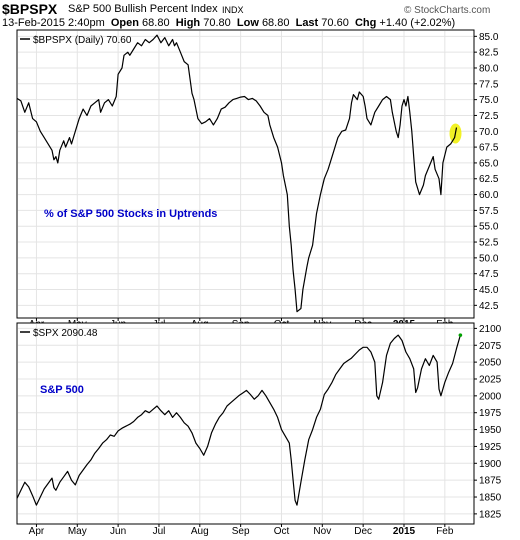  I want to click on panel2-y-tick-label: 1900, so click(490, 464).